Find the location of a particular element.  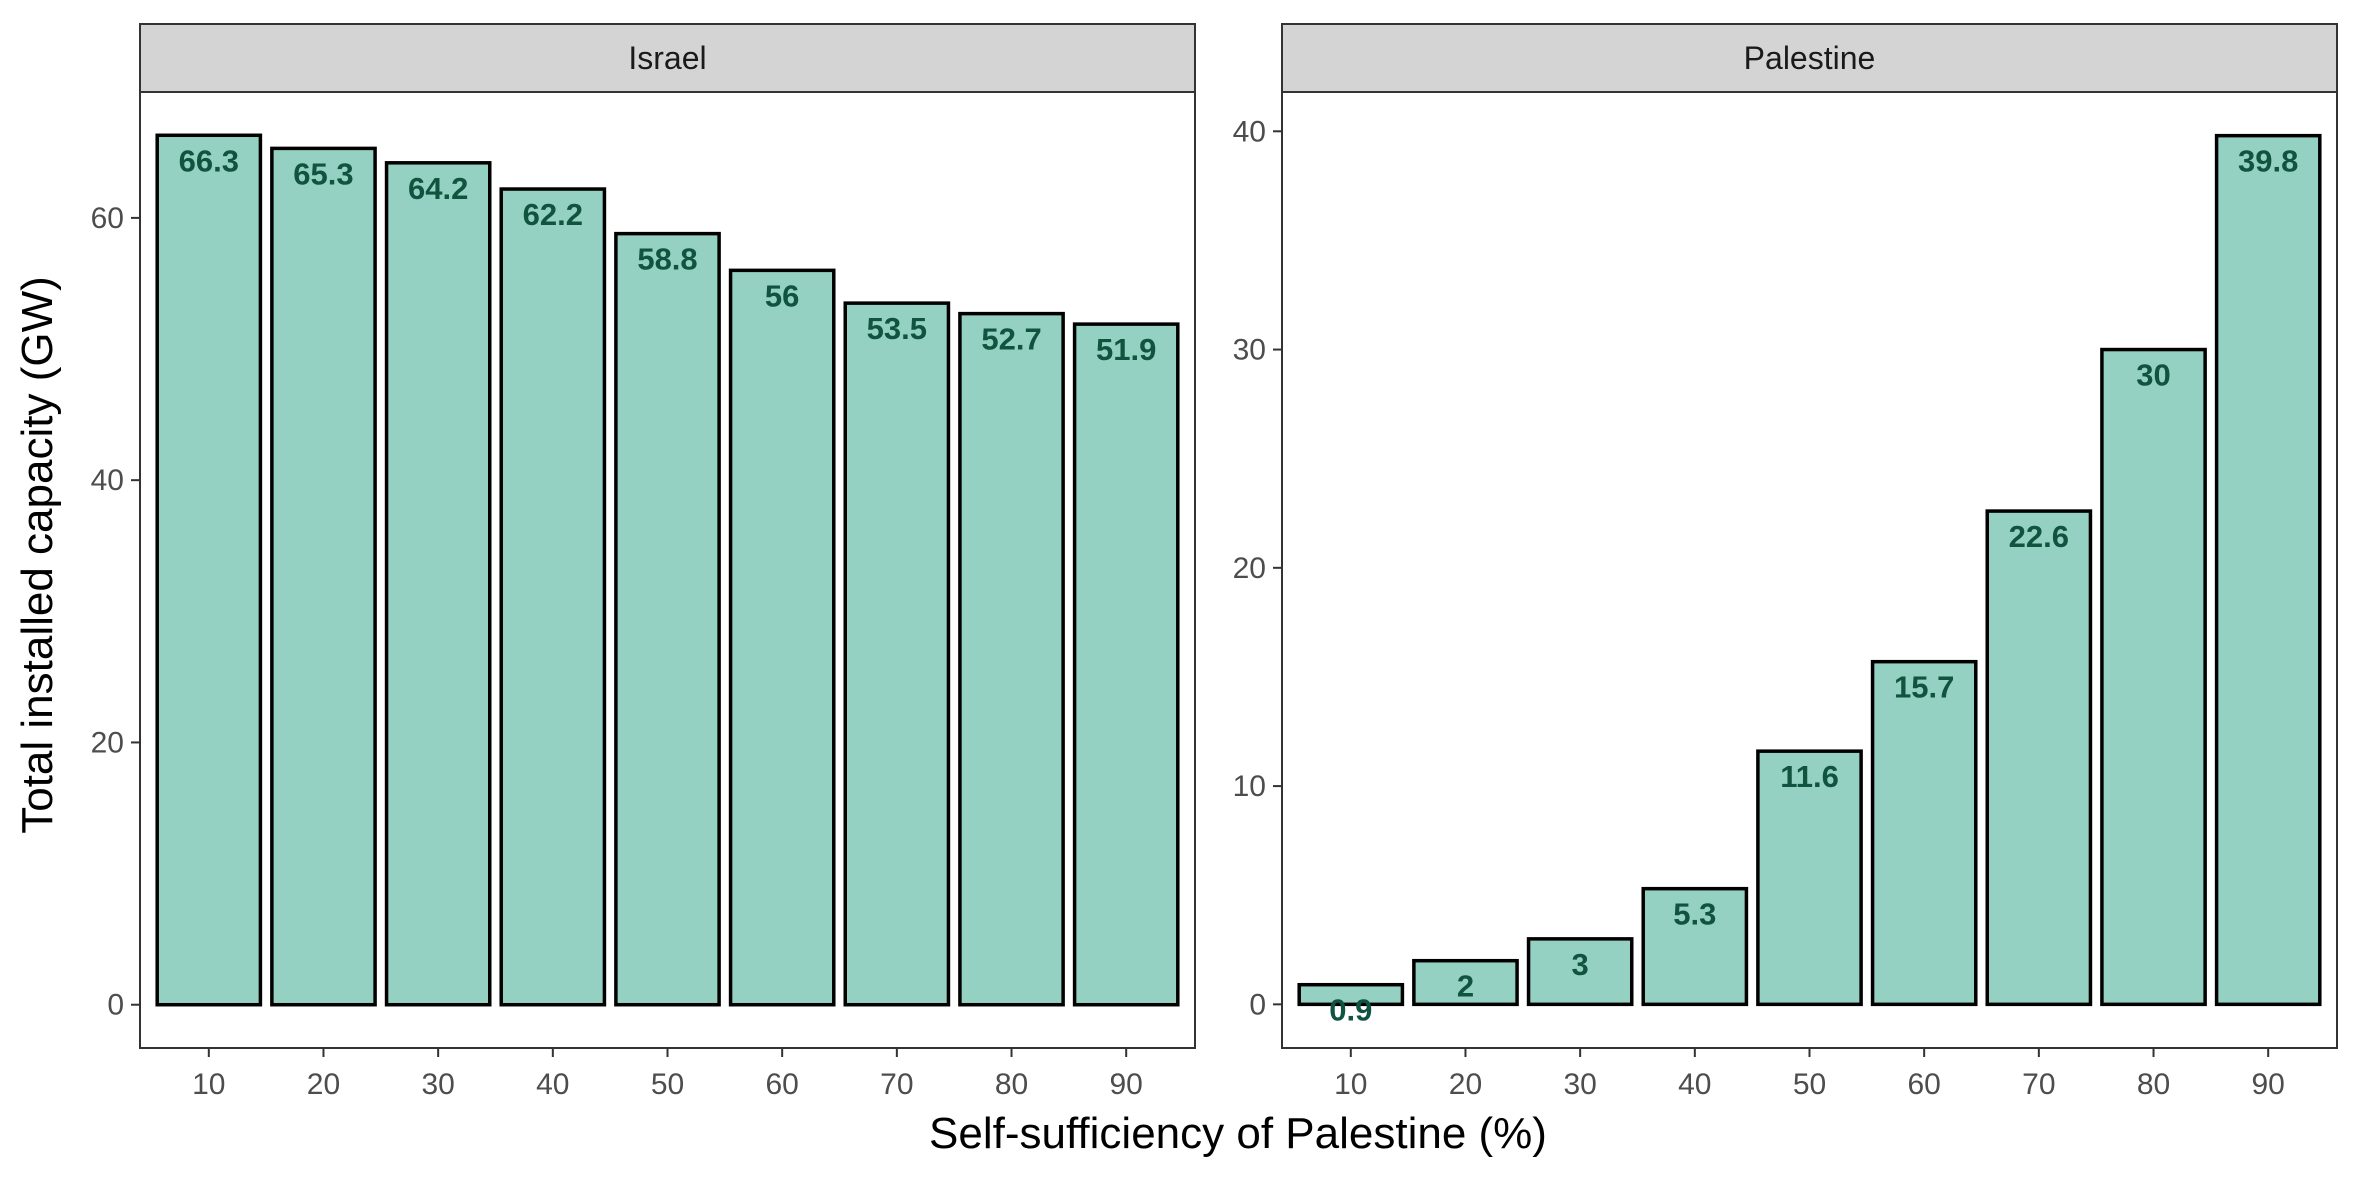

x-tick-label-palestine-50: 50 is located at coordinates (1809, 1084).